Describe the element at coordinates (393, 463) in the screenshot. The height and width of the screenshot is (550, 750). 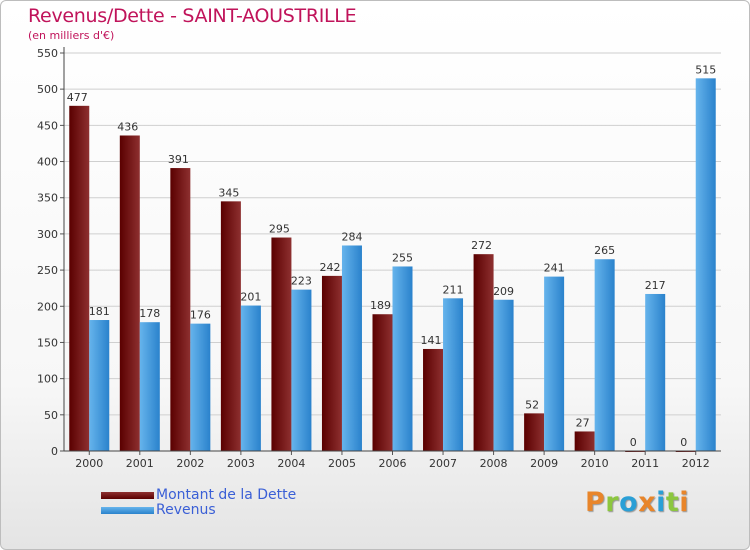
I see `x-tick-label: 2006` at that location.